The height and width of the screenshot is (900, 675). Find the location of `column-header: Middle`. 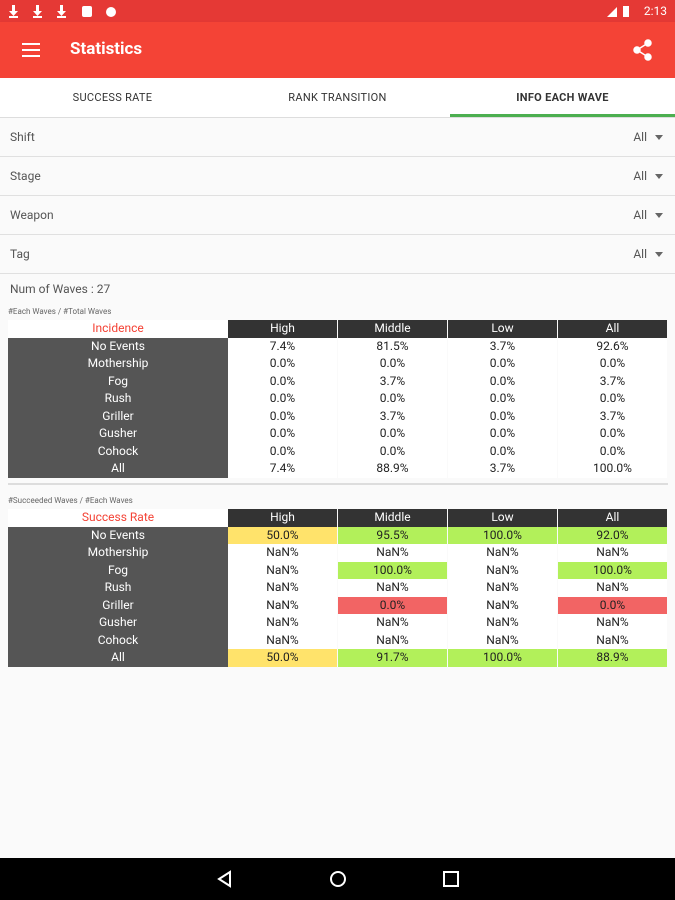

column-header: Middle is located at coordinates (392, 329).